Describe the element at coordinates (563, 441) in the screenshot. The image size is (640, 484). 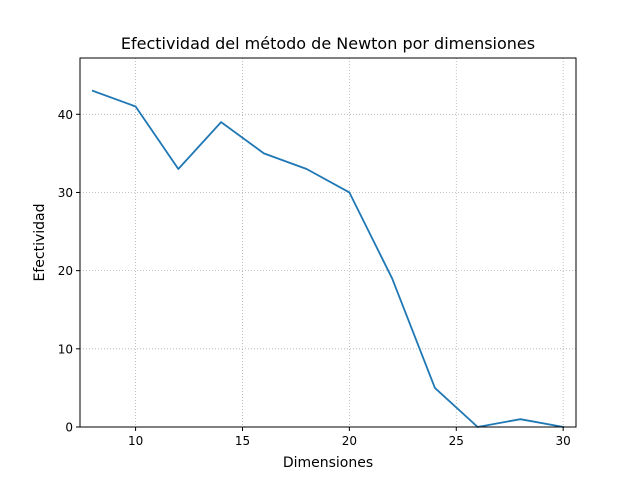
I see `x-tick-label: 30` at that location.